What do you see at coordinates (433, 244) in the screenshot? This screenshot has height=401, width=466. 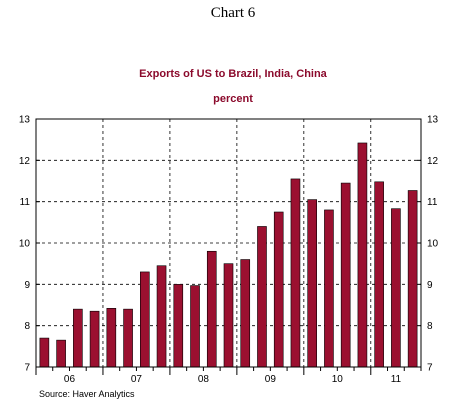 I see `y-tick-label-right: 10` at bounding box center [433, 244].